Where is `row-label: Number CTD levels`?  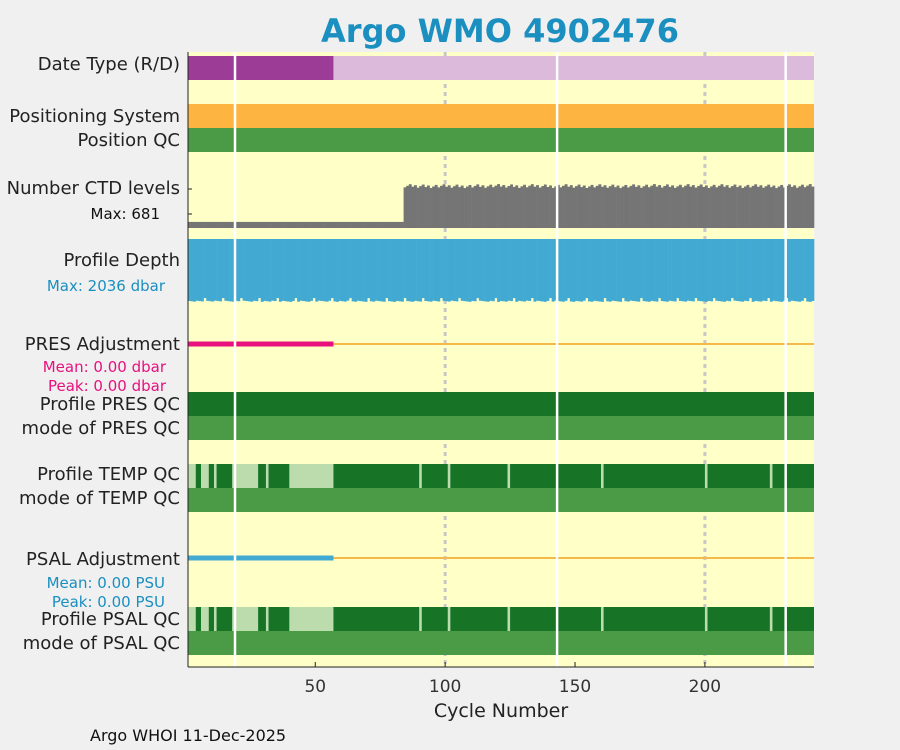
row-label: Number CTD levels is located at coordinates (93, 188).